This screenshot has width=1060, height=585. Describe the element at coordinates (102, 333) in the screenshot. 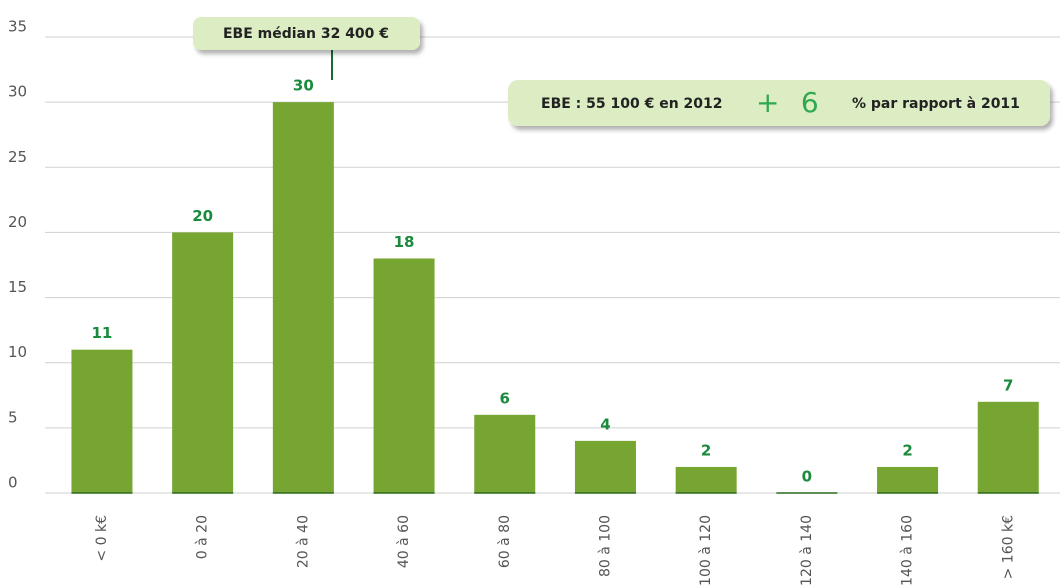

I see `value-label: 11` at that location.